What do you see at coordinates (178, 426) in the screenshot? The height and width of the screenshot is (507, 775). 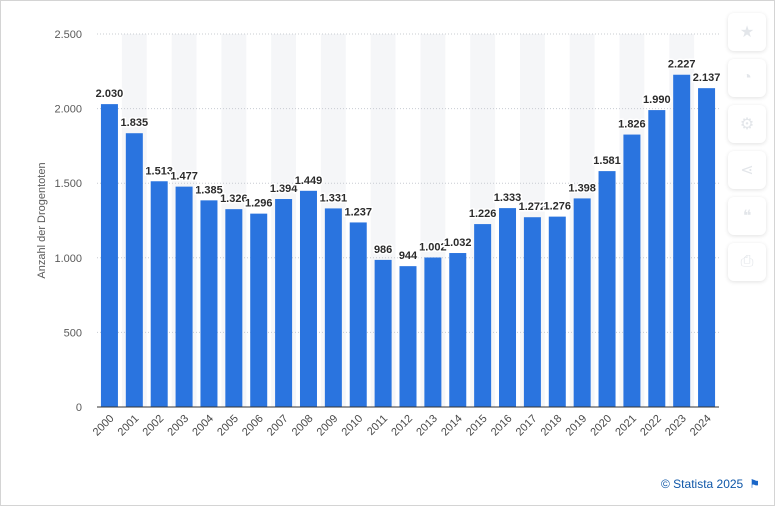 I see `x-tick-label: 2003` at bounding box center [178, 426].